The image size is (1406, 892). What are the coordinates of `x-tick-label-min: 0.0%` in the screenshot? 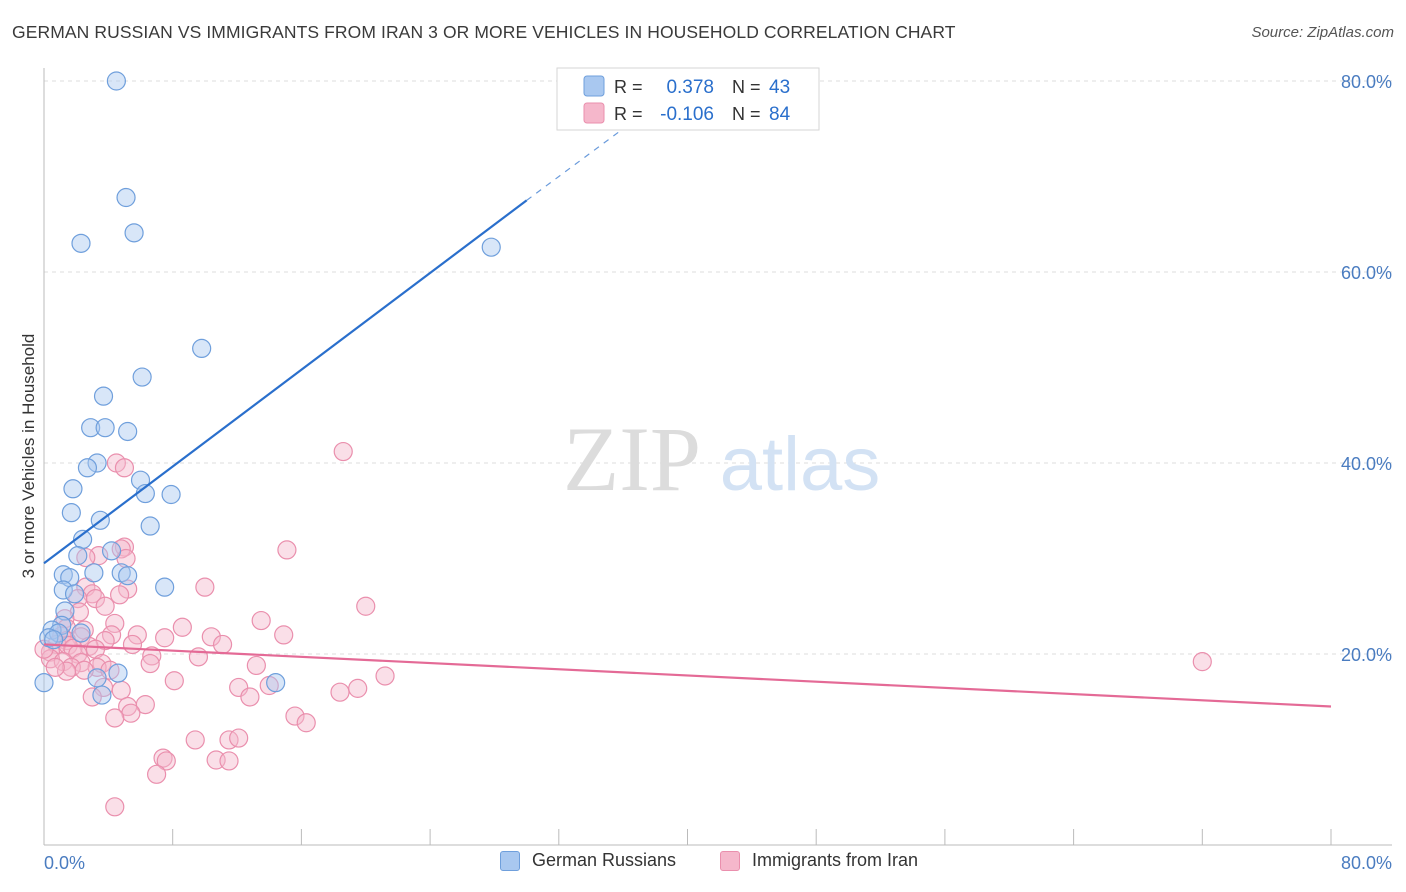 It's located at (64, 863).